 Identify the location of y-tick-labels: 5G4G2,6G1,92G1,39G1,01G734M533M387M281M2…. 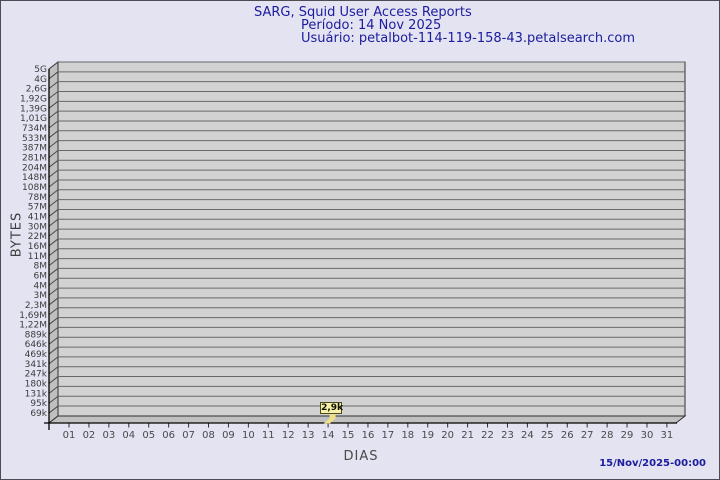
(33, 242).